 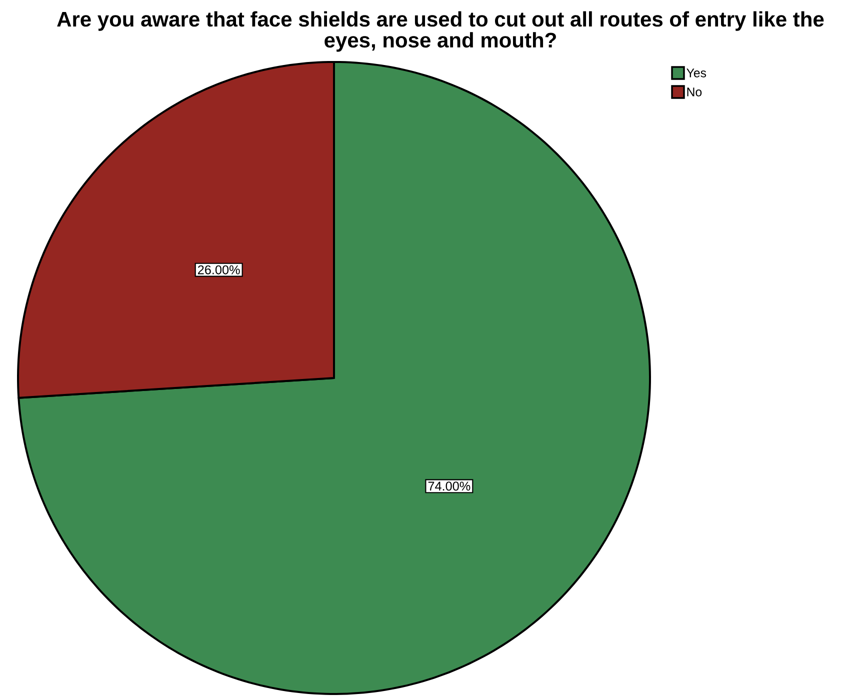 I want to click on chart-title: Are you aware that face shields are used to cut out all routes of entry like the eyes, nose and mouth?, so click(x=440, y=31).